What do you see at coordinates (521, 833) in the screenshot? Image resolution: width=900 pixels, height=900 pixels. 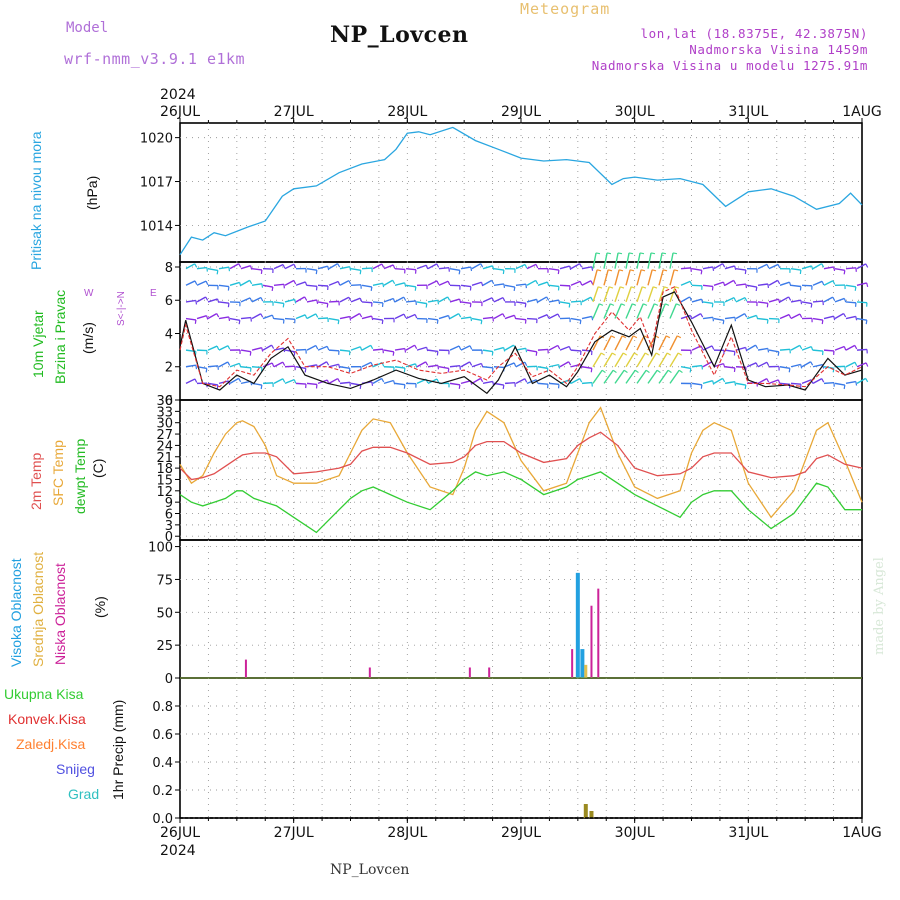 I see `x-tick-label-bottom: 29JUL` at bounding box center [521, 833].